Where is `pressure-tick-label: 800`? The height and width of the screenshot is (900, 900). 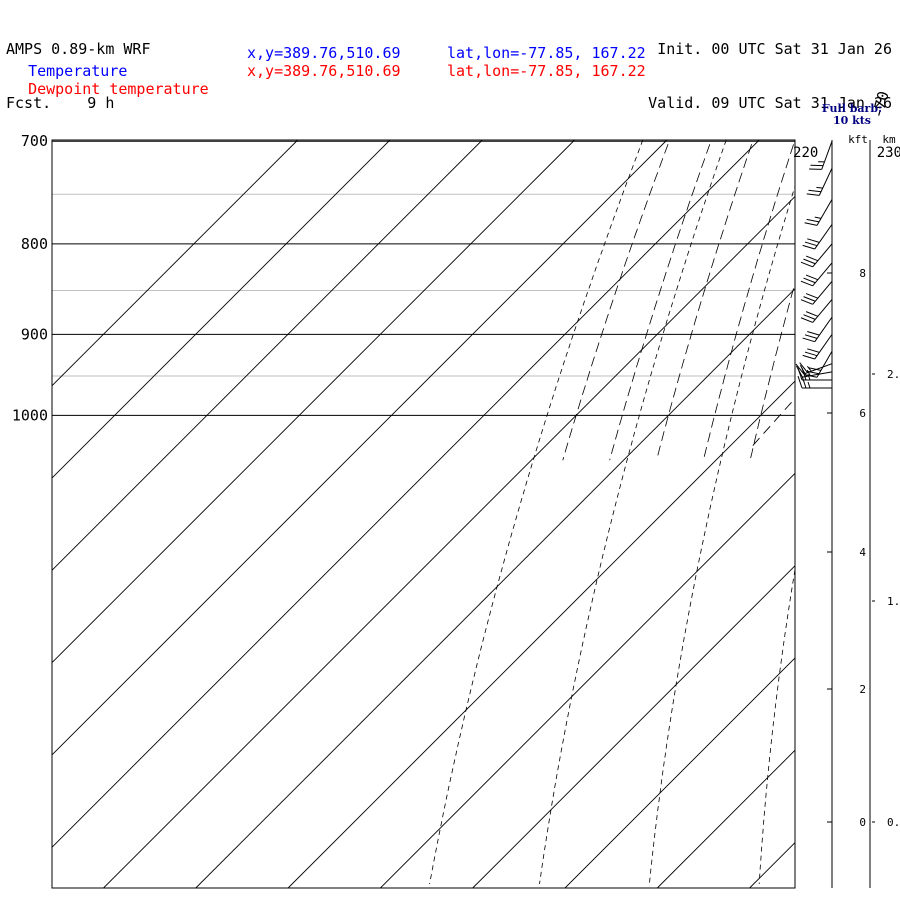
pressure-tick-label: 800 is located at coordinates (34, 244).